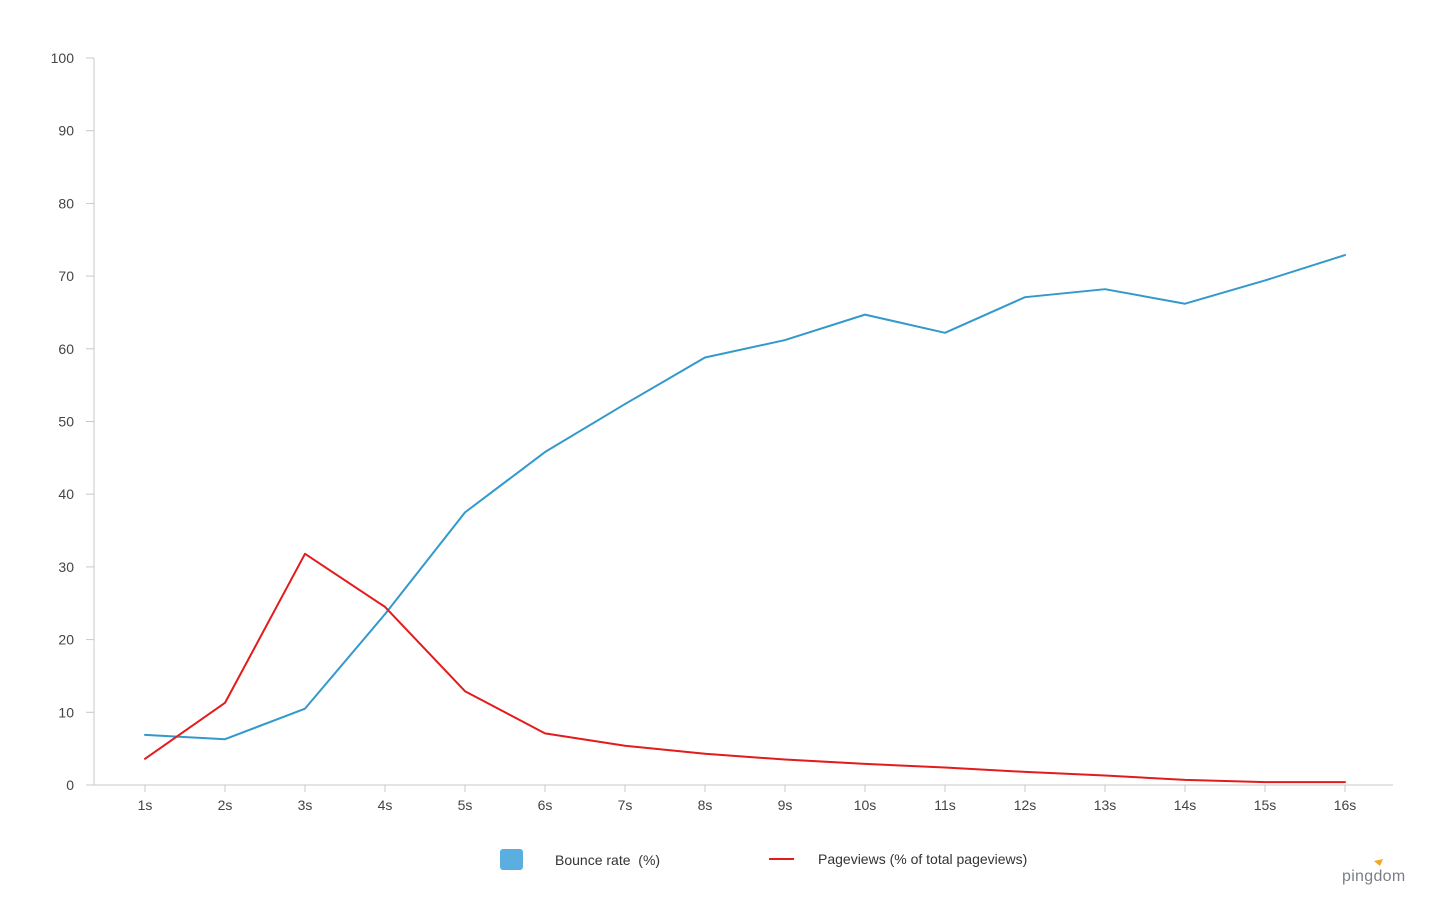 The height and width of the screenshot is (905, 1451). Describe the element at coordinates (511, 859) in the screenshot. I see `legend-swatch-bounce-rate` at that location.